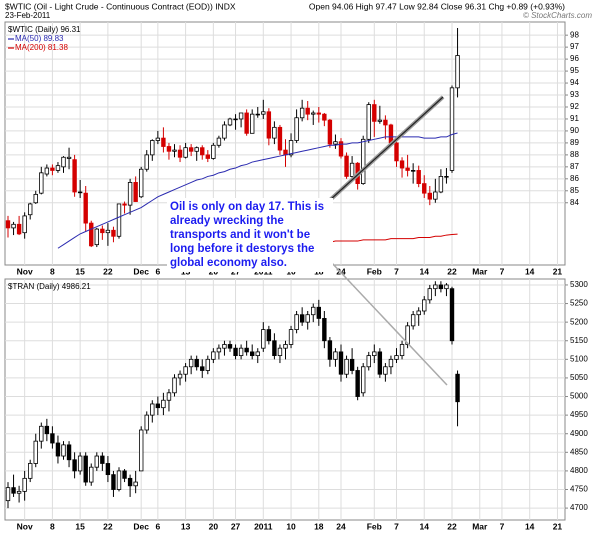  Describe the element at coordinates (236, 526) in the screenshot. I see `x-tick-label: 27` at that location.